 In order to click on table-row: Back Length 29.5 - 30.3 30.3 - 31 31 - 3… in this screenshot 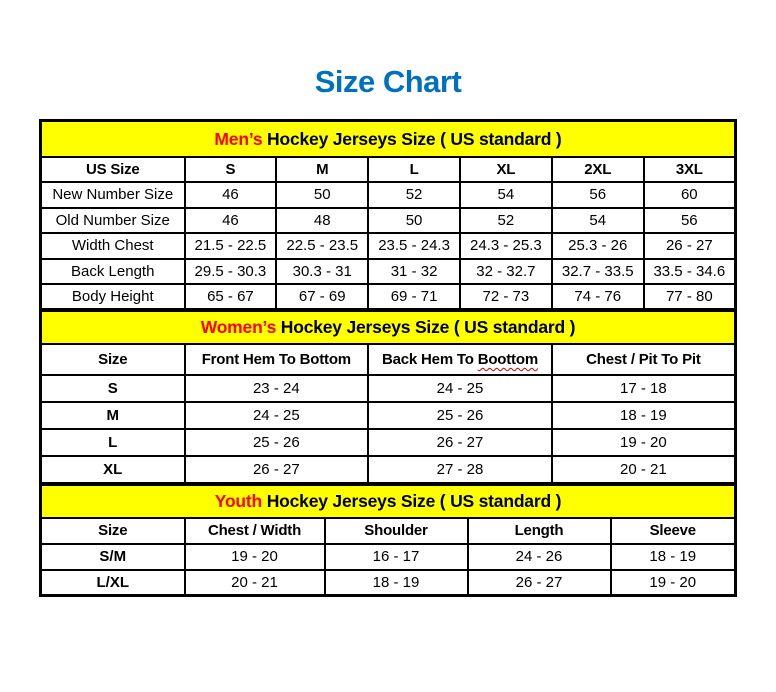, I will do `click(388, 271)`.